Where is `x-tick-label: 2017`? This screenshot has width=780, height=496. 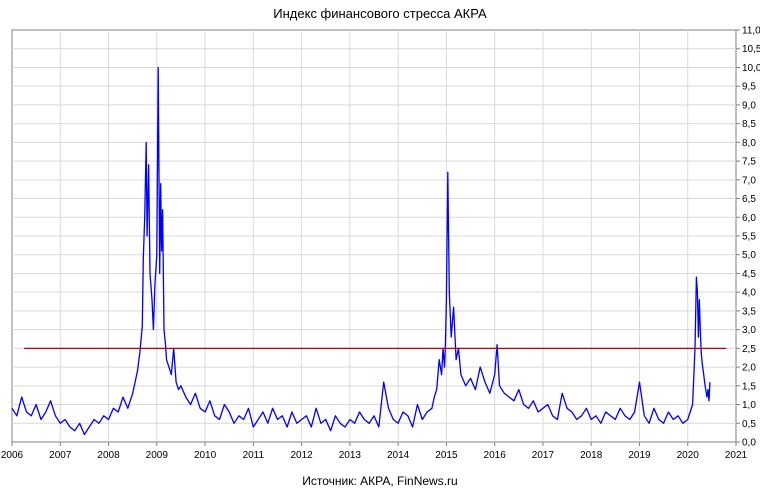 x-tick-label: 2017 is located at coordinates (543, 455).